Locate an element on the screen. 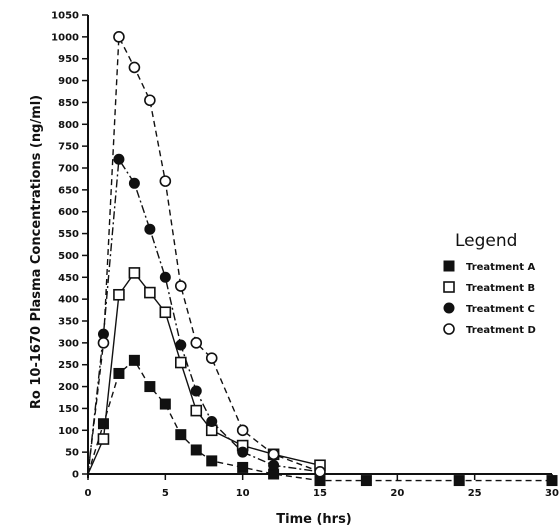  legend-label-treatment-b: Treatment B is located at coordinates (500, 288).